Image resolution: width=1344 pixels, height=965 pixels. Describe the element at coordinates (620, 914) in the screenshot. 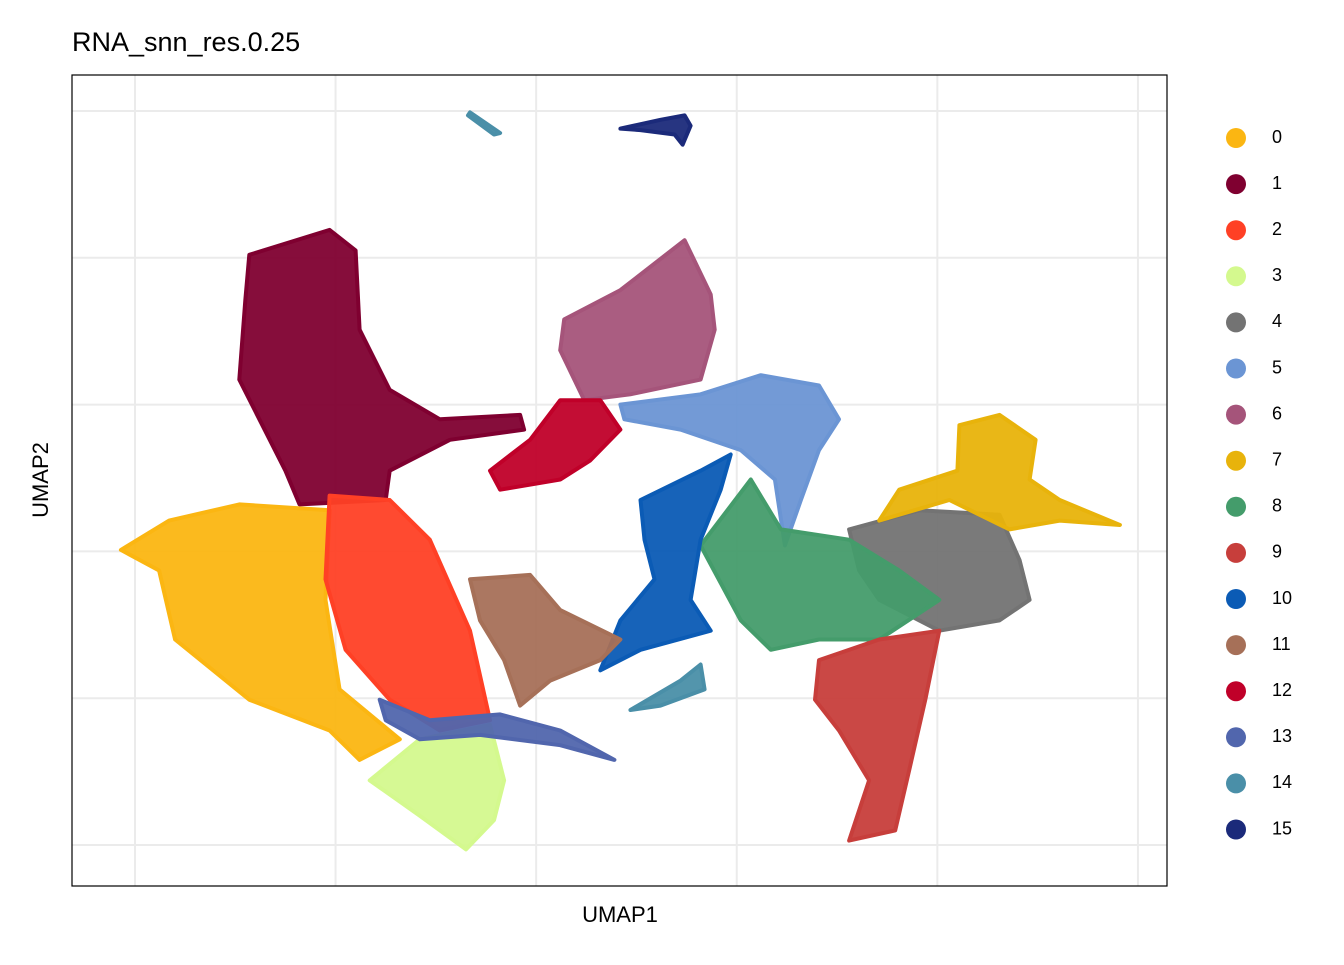

I see `x-axis-label: UMAP1` at that location.